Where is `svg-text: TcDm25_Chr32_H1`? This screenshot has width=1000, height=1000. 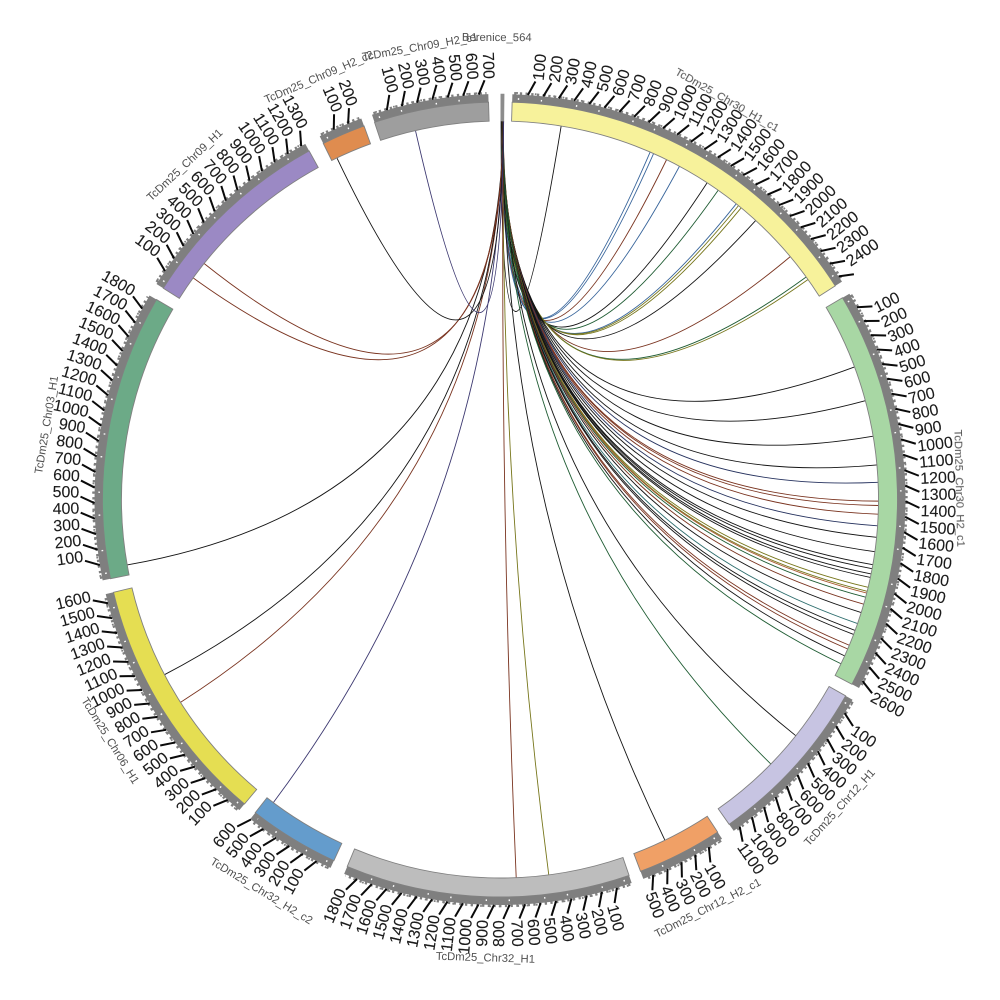 svg-text: TcDm25_Chr32_H1 is located at coordinates (486, 958).